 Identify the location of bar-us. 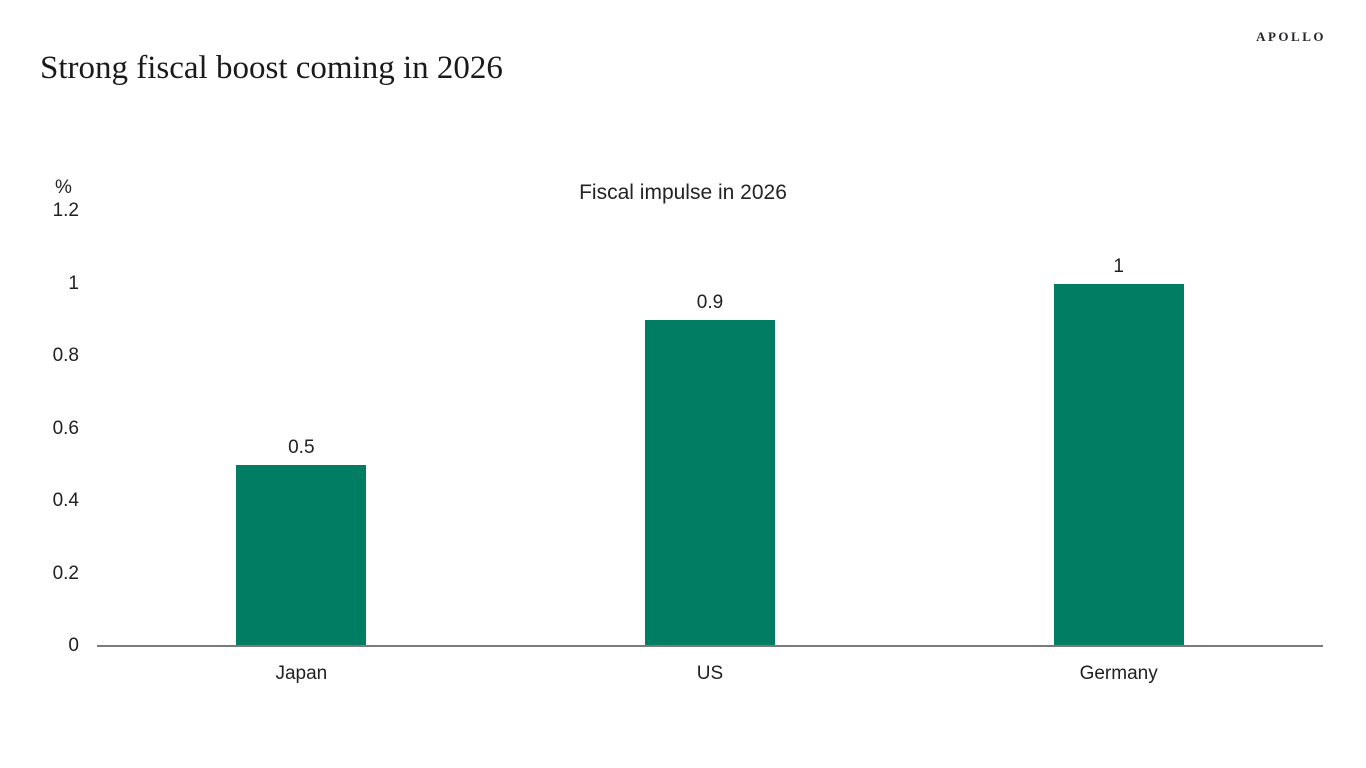
(710, 482).